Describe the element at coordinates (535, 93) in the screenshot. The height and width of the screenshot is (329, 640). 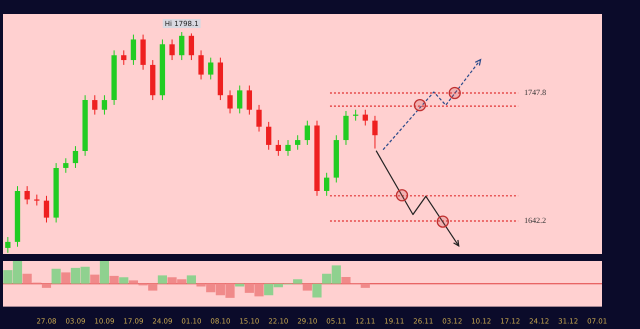
I see `ref-line-label: 1747.8` at that location.